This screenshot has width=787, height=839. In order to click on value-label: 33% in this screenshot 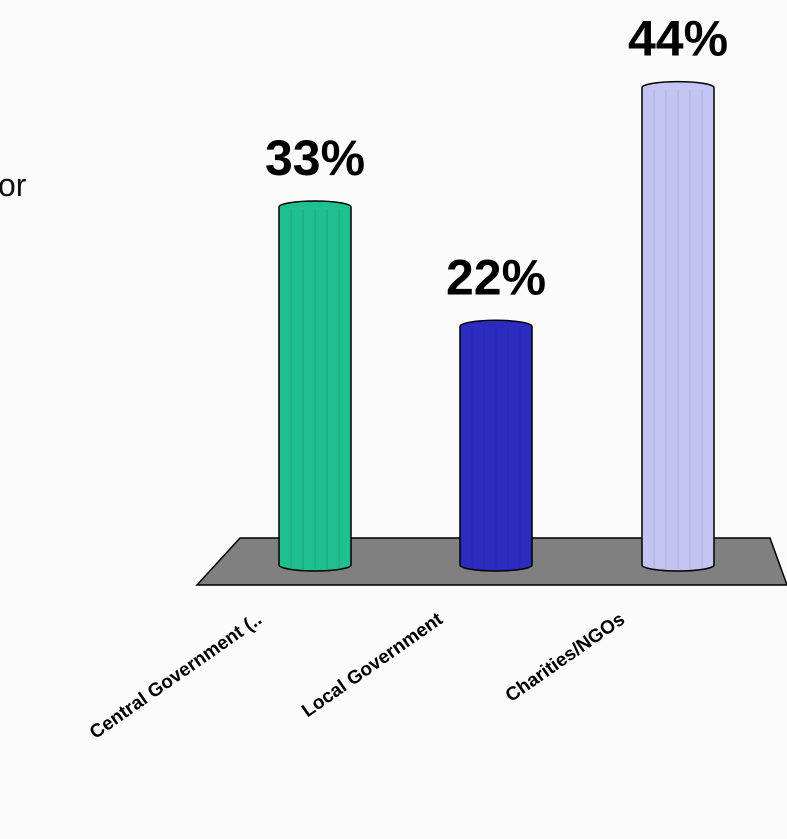, I will do `click(315, 158)`.